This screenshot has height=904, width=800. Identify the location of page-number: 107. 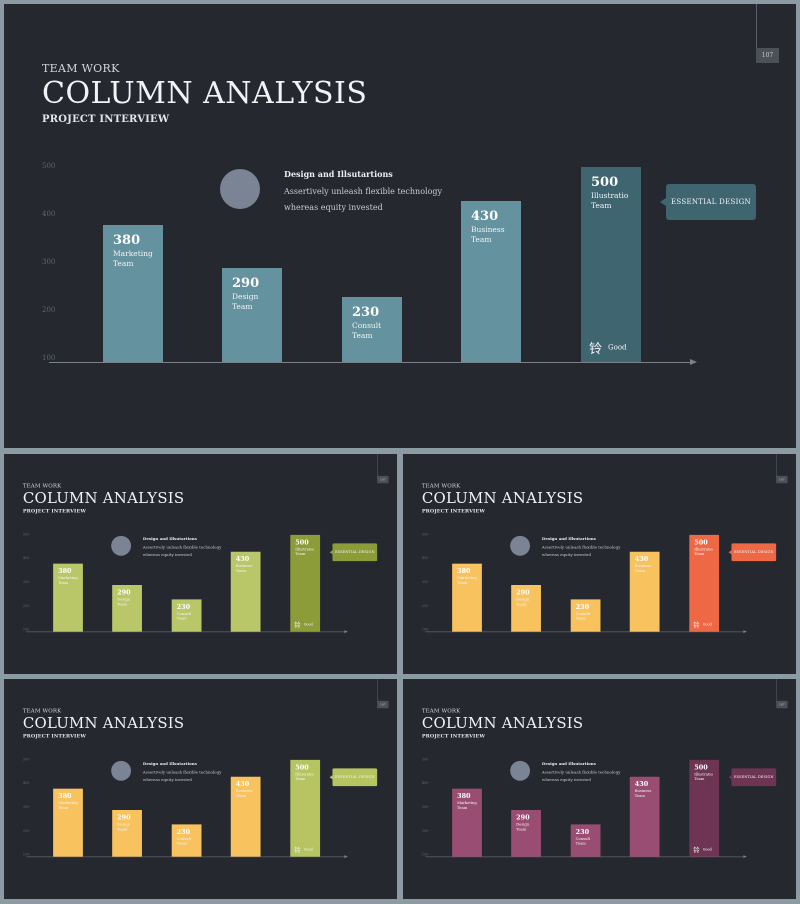
(782, 704).